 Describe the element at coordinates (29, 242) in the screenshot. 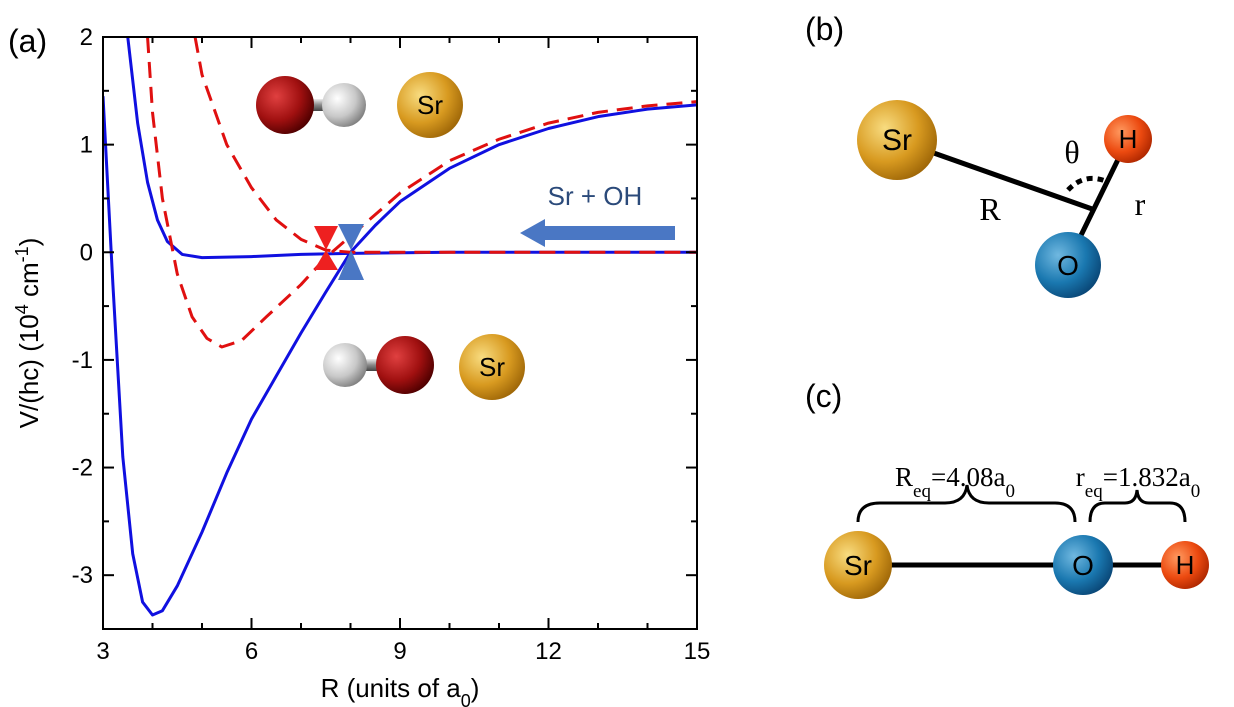

I see `y-label-text: )` at that location.